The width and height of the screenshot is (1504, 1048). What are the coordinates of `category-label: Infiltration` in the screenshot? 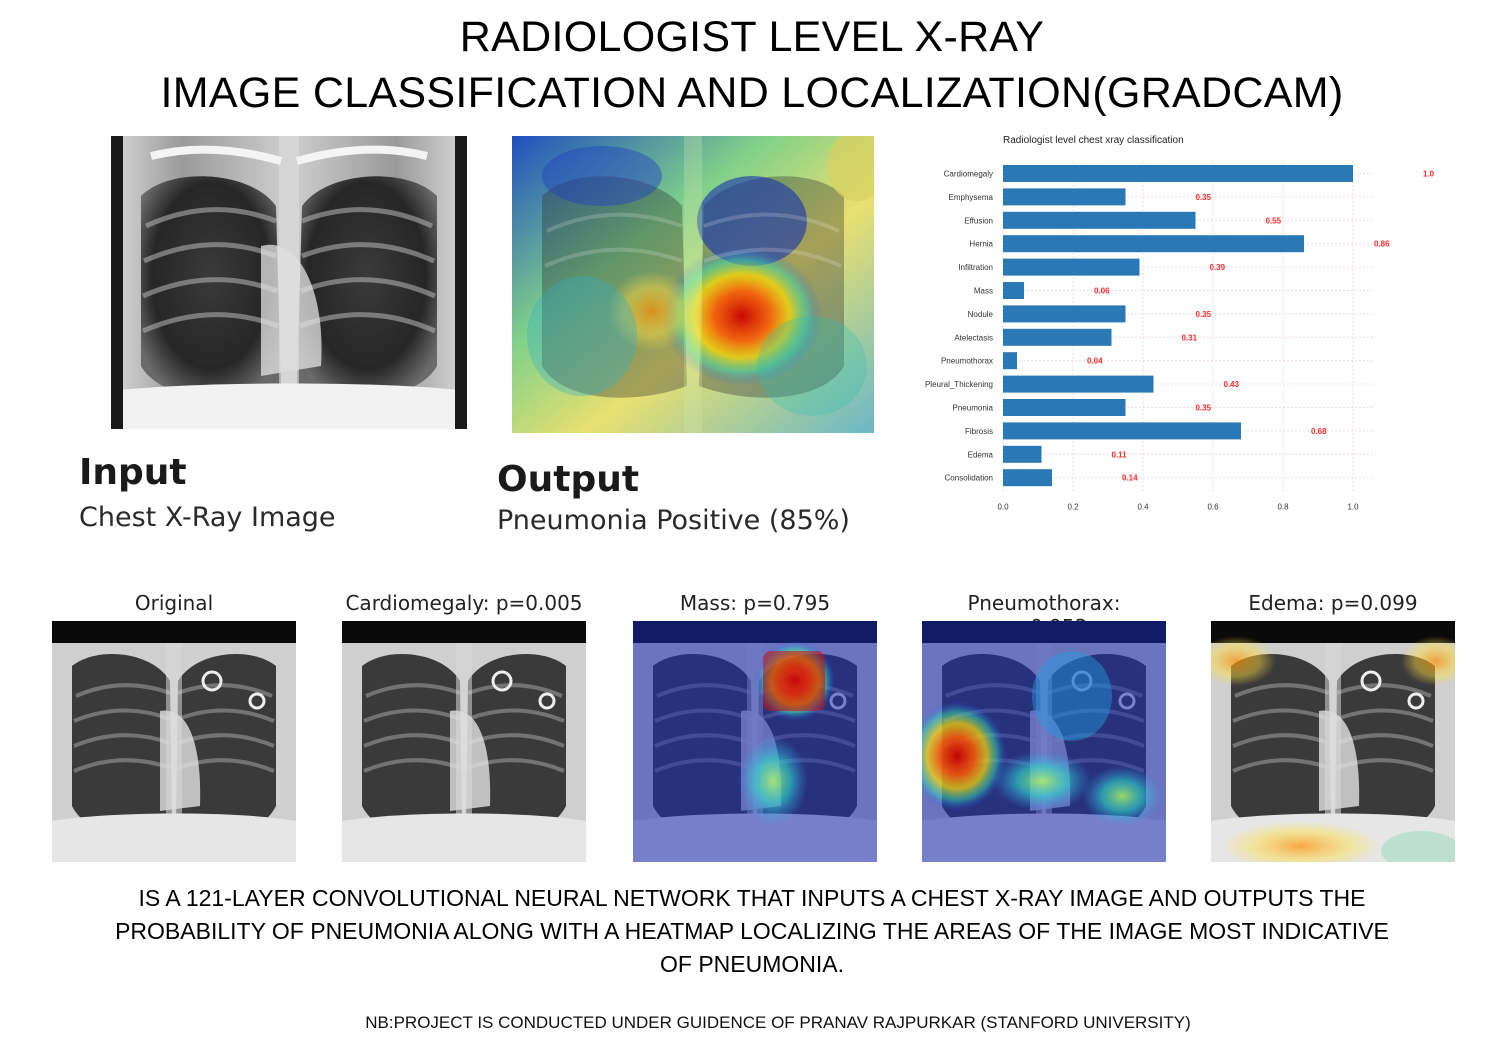 It's located at (975, 267).